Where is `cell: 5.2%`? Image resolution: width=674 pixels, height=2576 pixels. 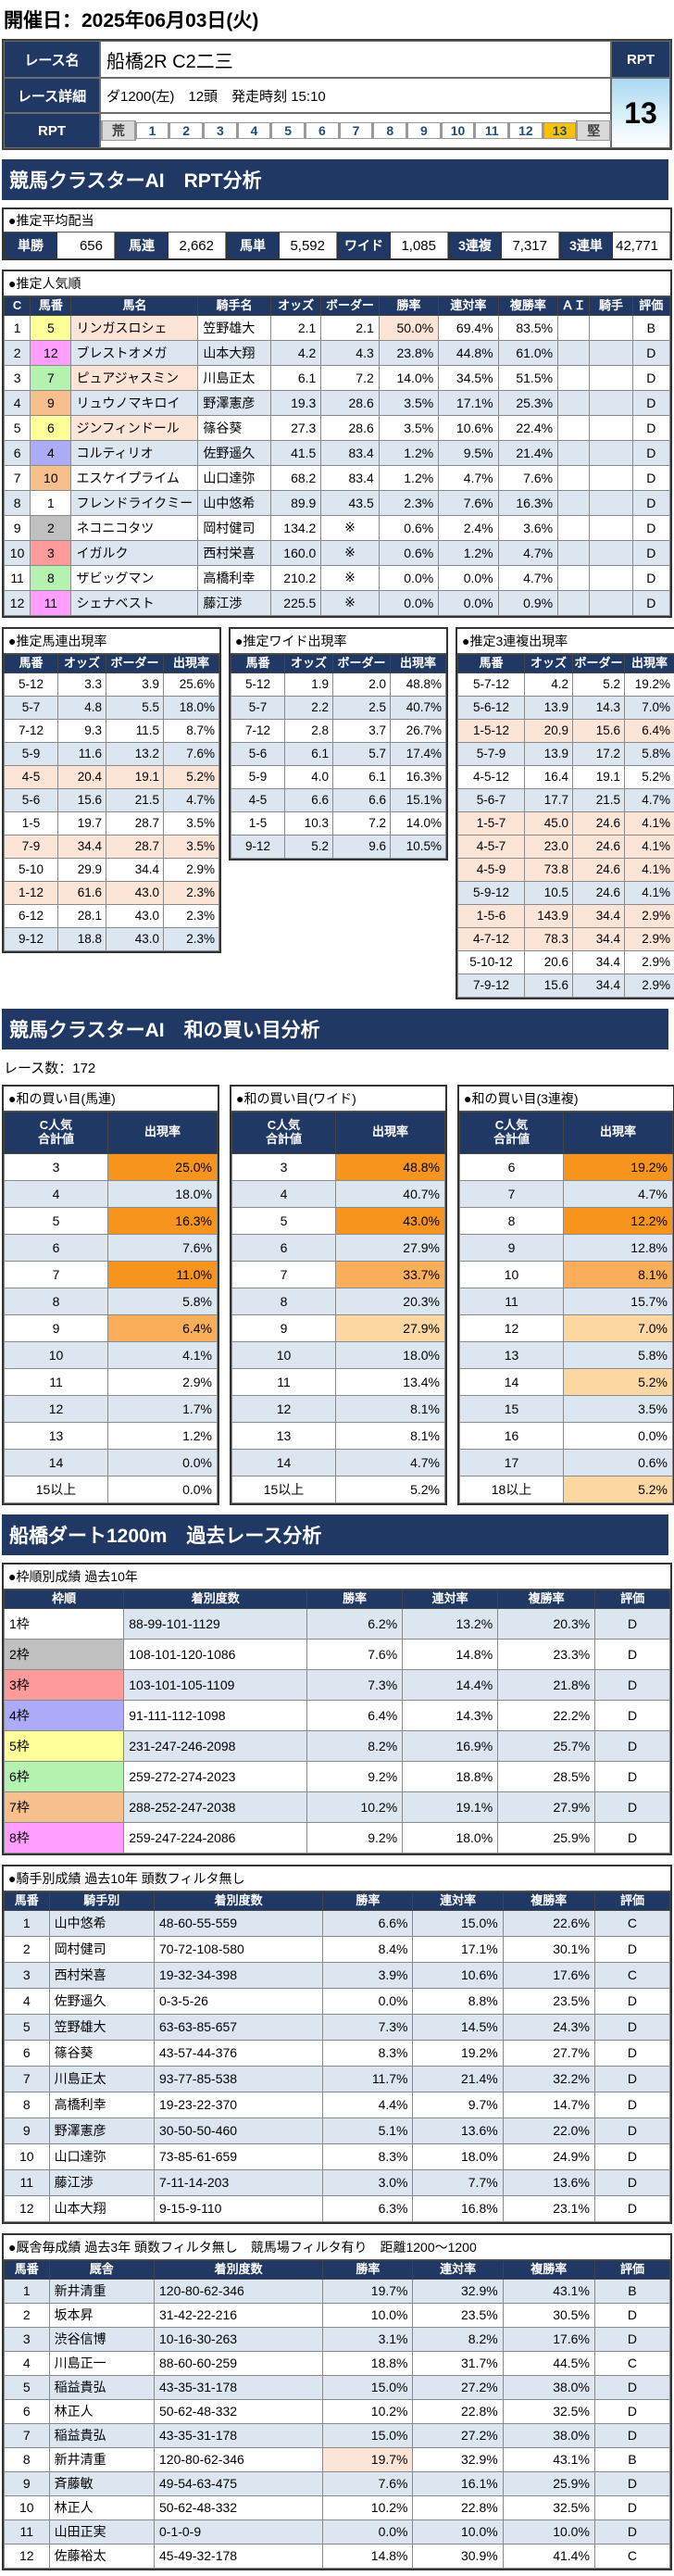
cell: 5.2% is located at coordinates (649, 776).